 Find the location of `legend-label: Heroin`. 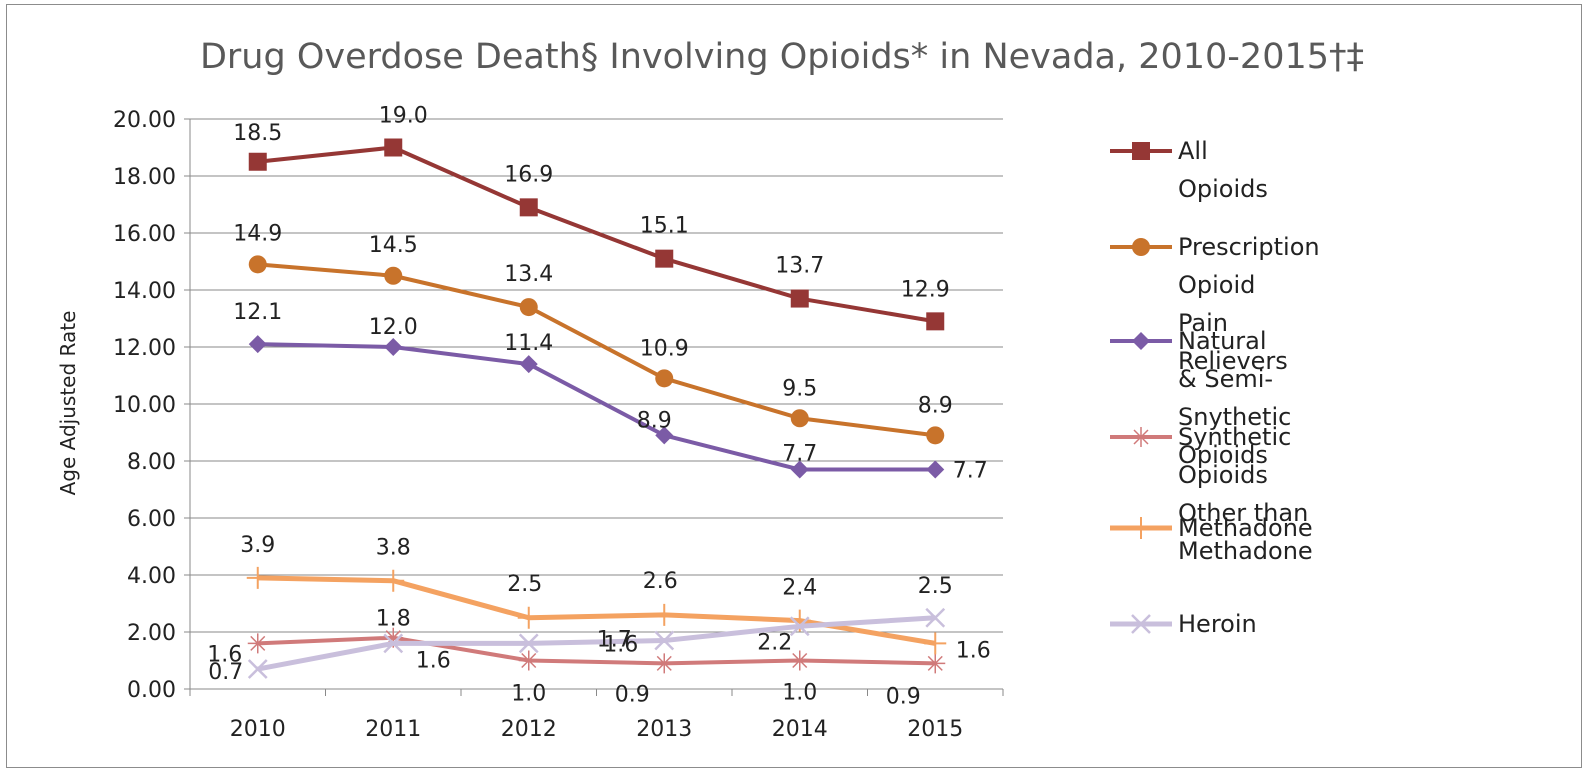

legend-label: Heroin is located at coordinates (1217, 624).